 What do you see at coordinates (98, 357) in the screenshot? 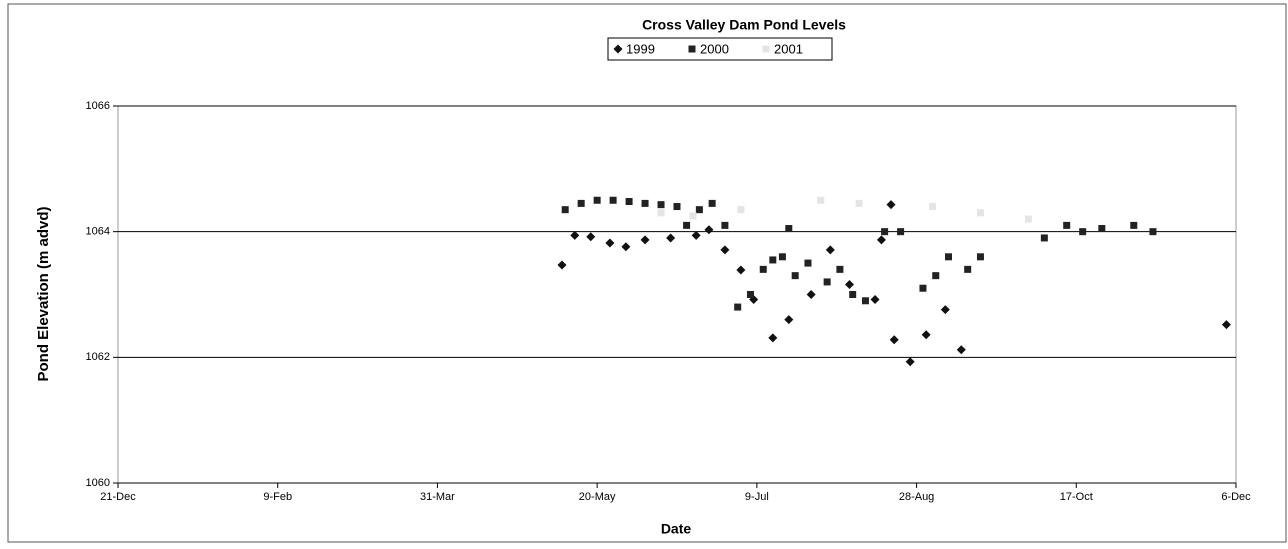
I see `y-tick-label: 1062` at bounding box center [98, 357].